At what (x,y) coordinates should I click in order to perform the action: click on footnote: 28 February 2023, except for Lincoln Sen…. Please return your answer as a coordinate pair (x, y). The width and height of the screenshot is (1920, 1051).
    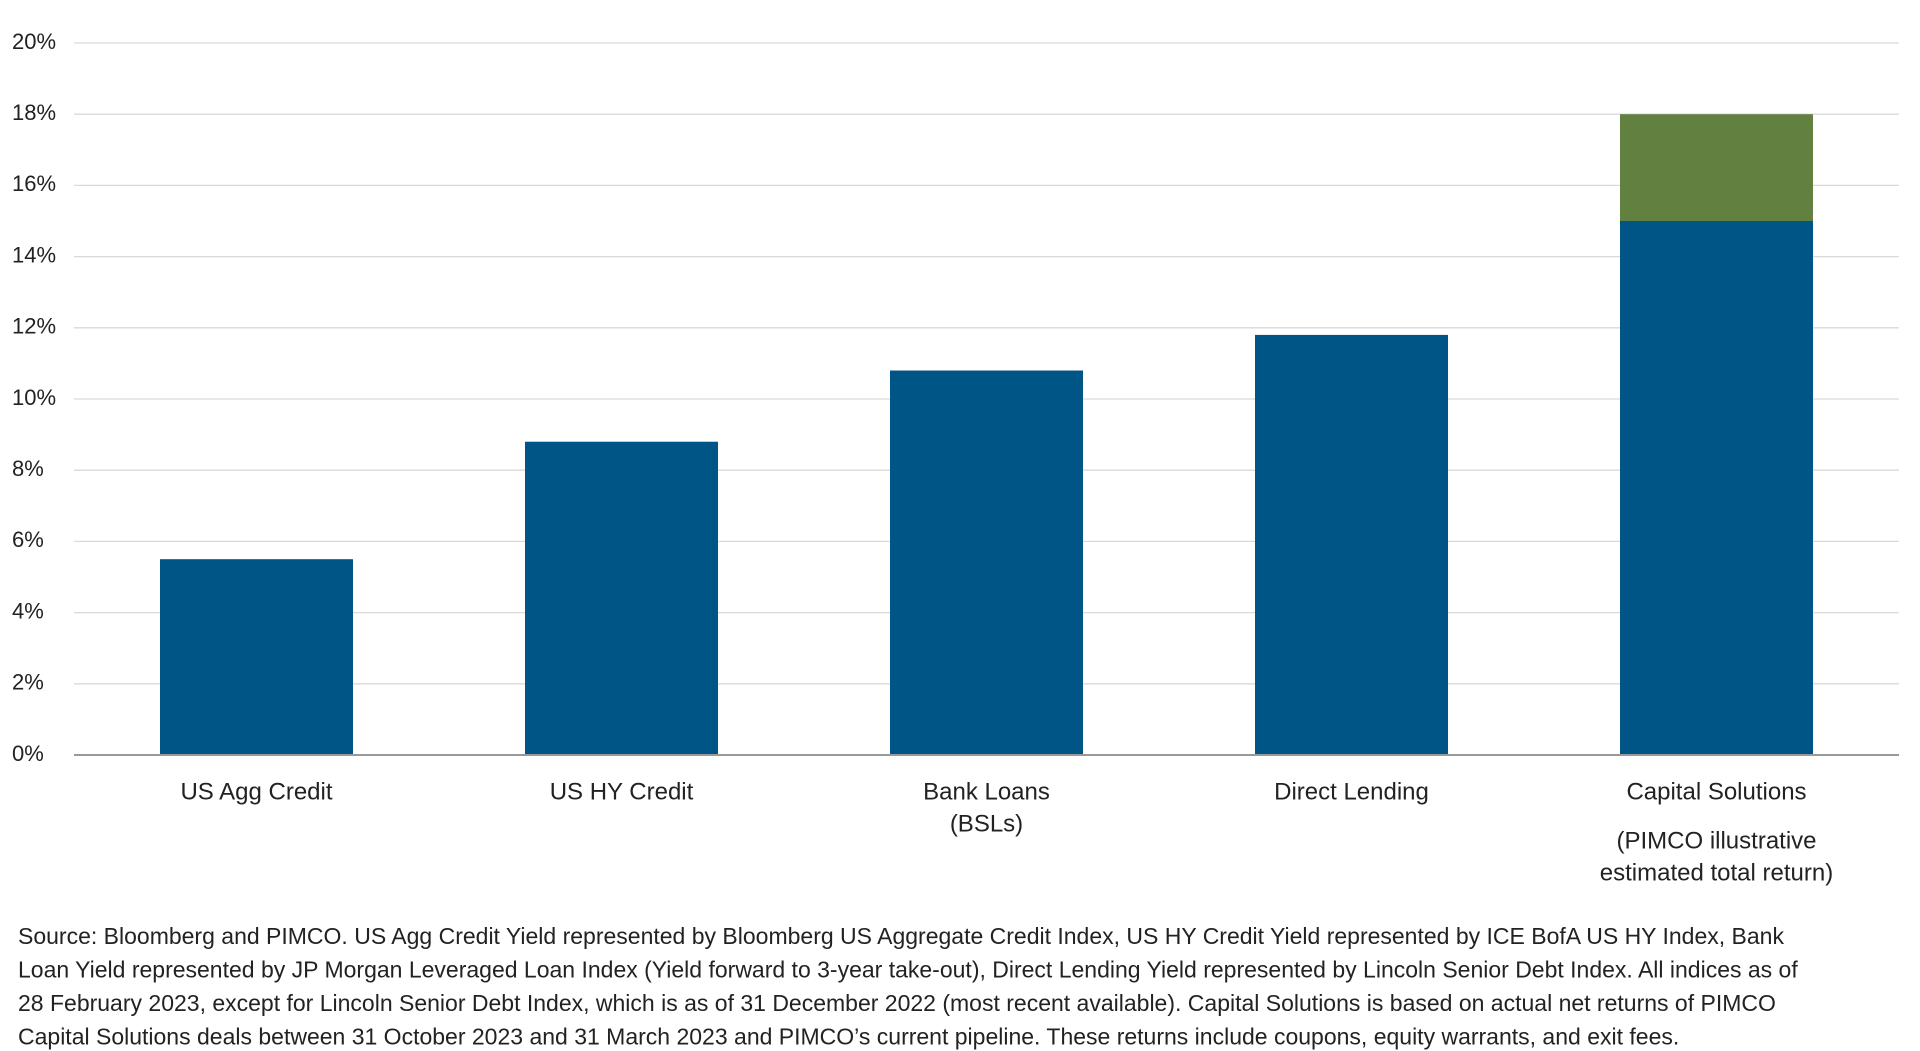
    Looking at the image, I should click on (897, 1003).